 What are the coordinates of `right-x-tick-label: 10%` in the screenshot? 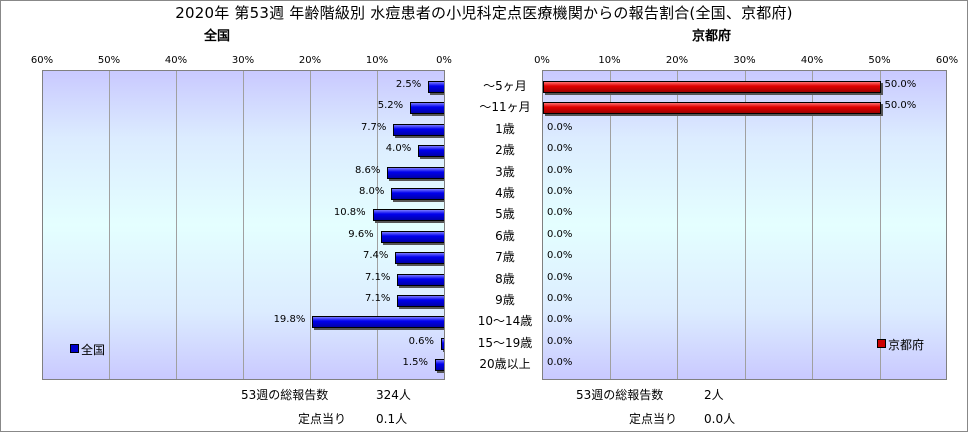 It's located at (609, 60).